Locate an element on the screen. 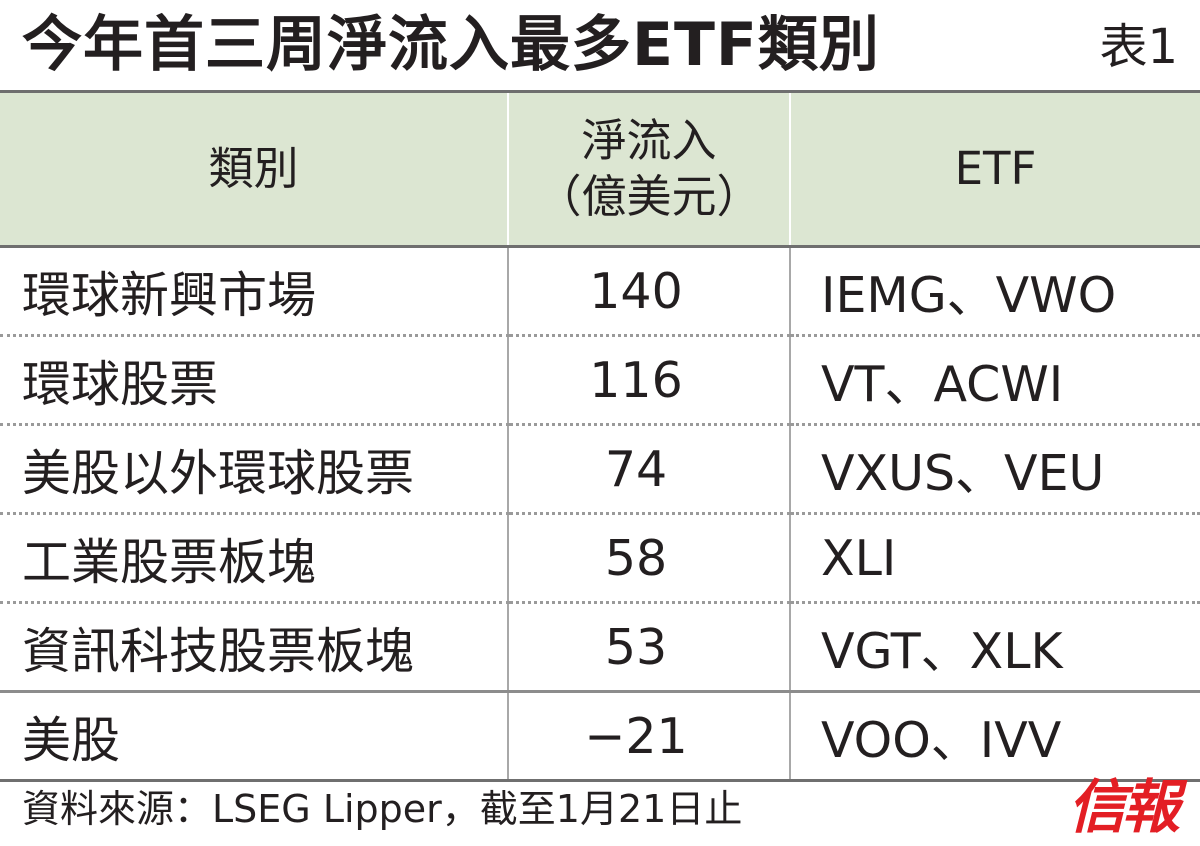 This screenshot has height=846, width=1200. row-etf: XLI is located at coordinates (994, 558).